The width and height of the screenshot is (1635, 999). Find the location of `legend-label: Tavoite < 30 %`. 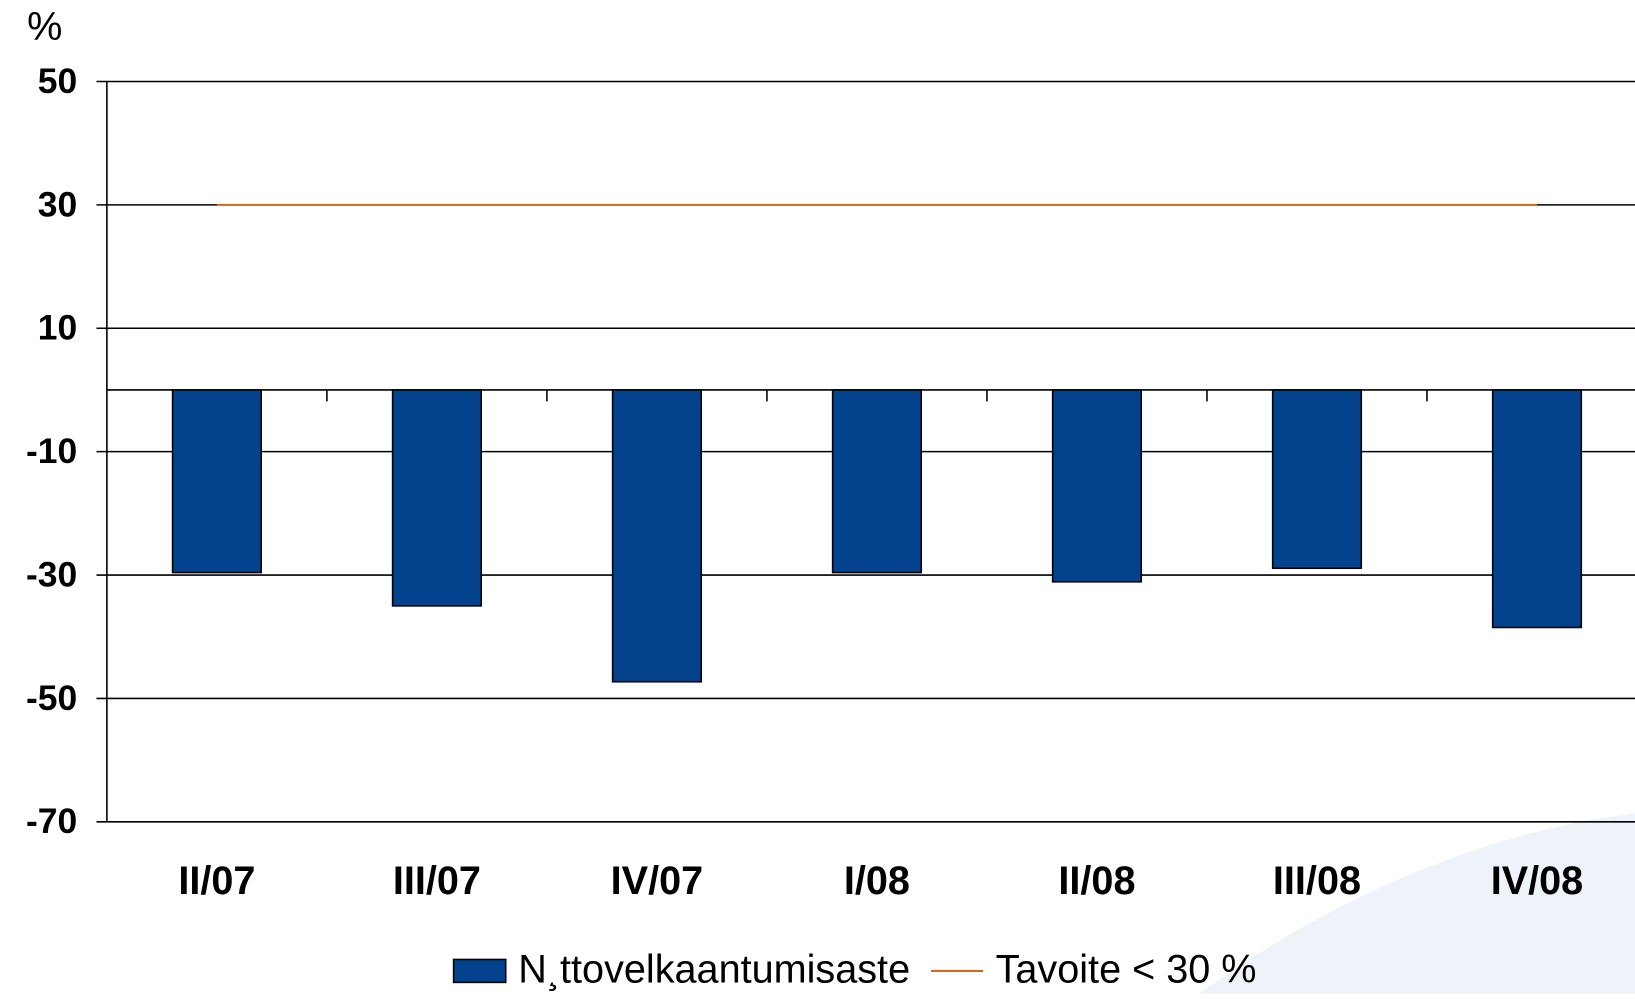

legend-label: Tavoite < 30 % is located at coordinates (1126, 969).